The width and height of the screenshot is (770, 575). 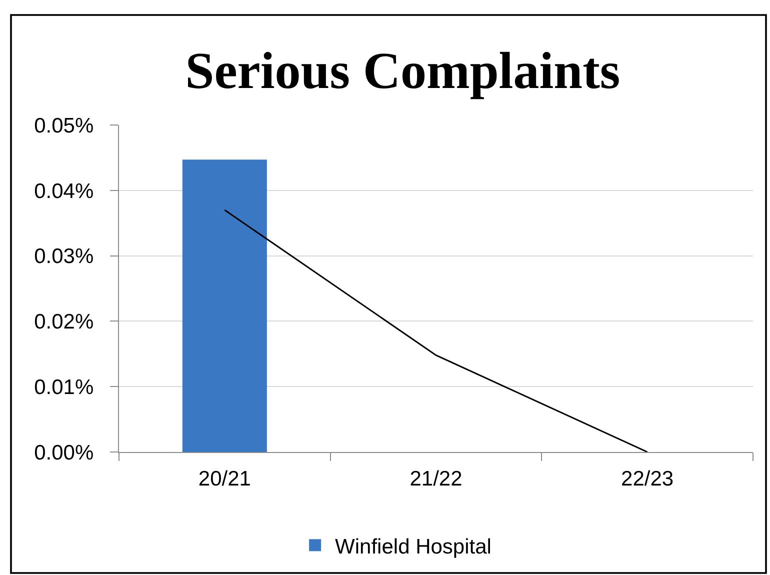 I want to click on y-tick-label: 0.04%, so click(x=64, y=191).